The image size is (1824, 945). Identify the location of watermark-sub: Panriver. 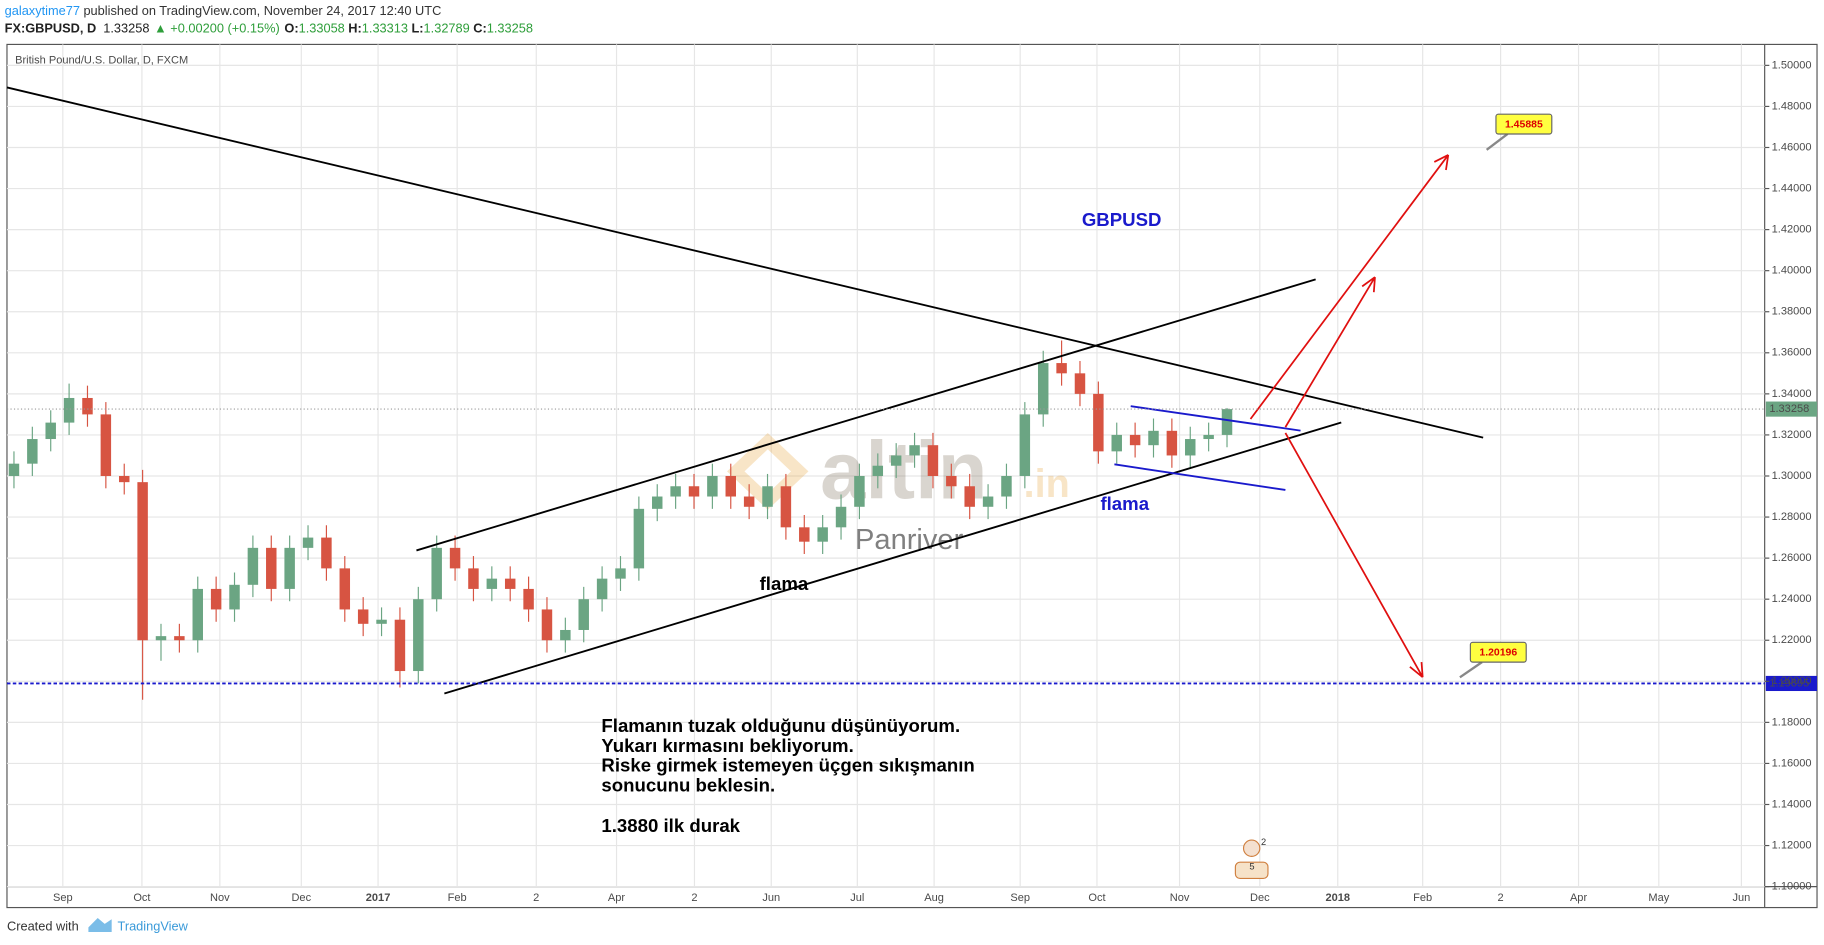
(909, 540).